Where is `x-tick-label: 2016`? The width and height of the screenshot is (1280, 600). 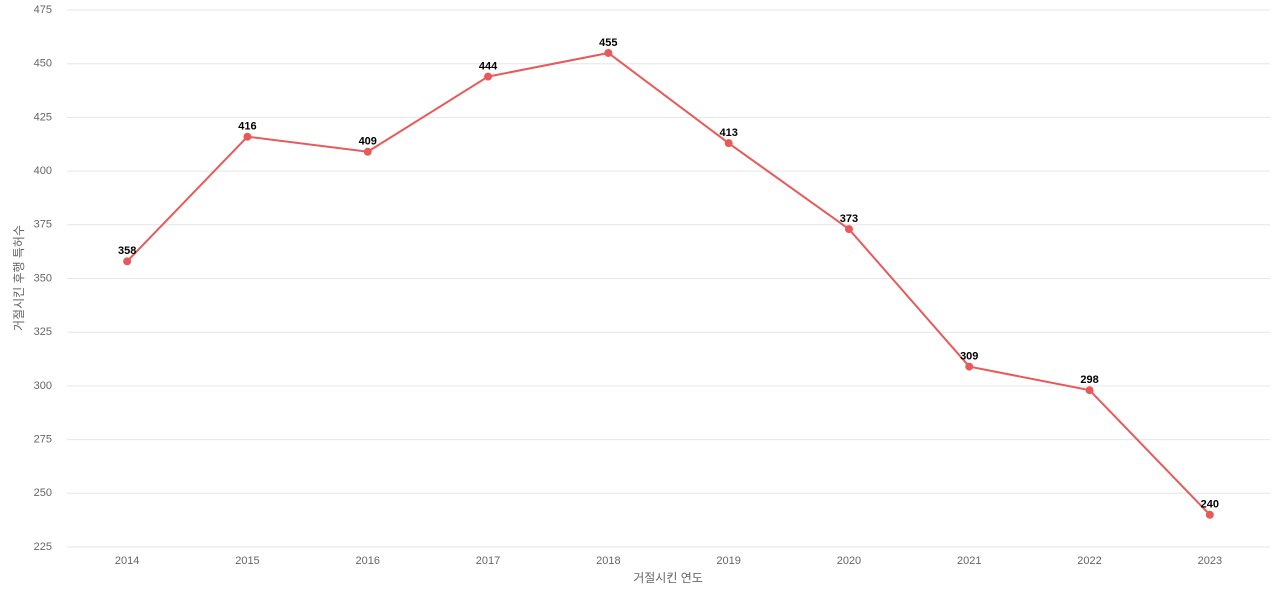
x-tick-label: 2016 is located at coordinates (368, 561).